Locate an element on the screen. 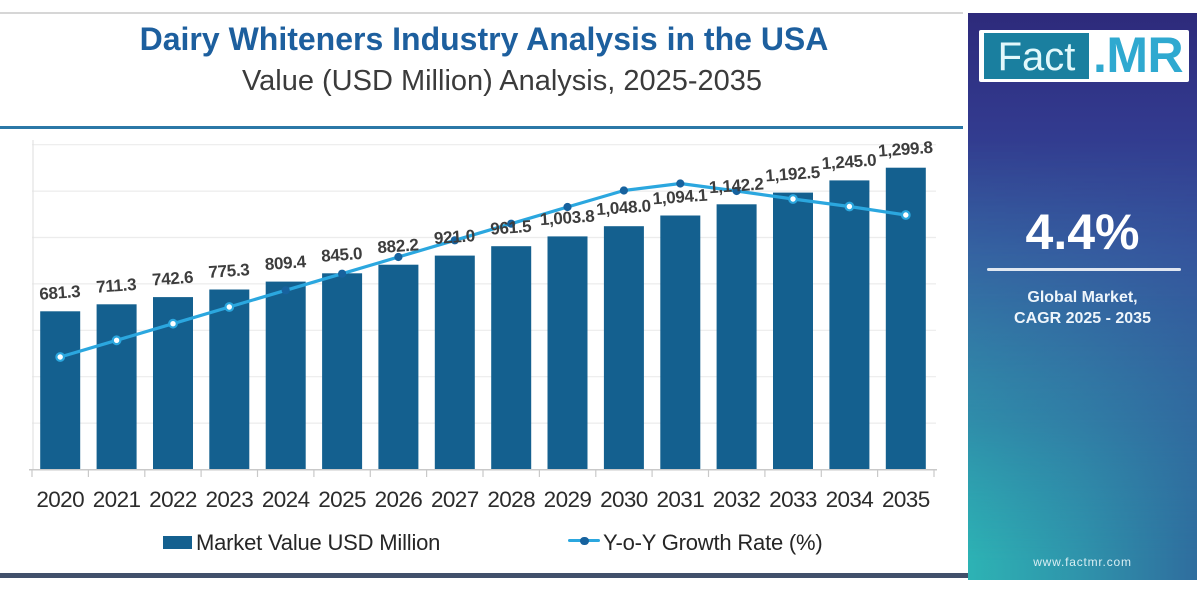 The height and width of the screenshot is (600, 1200). svg-text: 775.3 is located at coordinates (229, 271).